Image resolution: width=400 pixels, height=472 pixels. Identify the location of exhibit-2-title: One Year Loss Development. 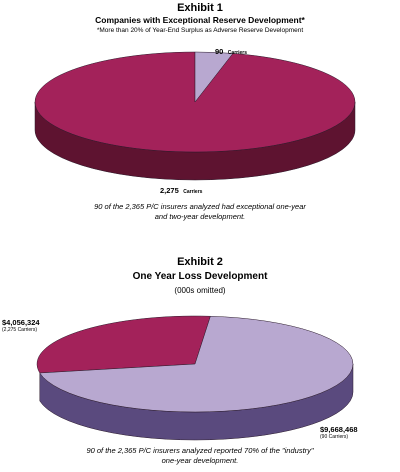
(200, 276).